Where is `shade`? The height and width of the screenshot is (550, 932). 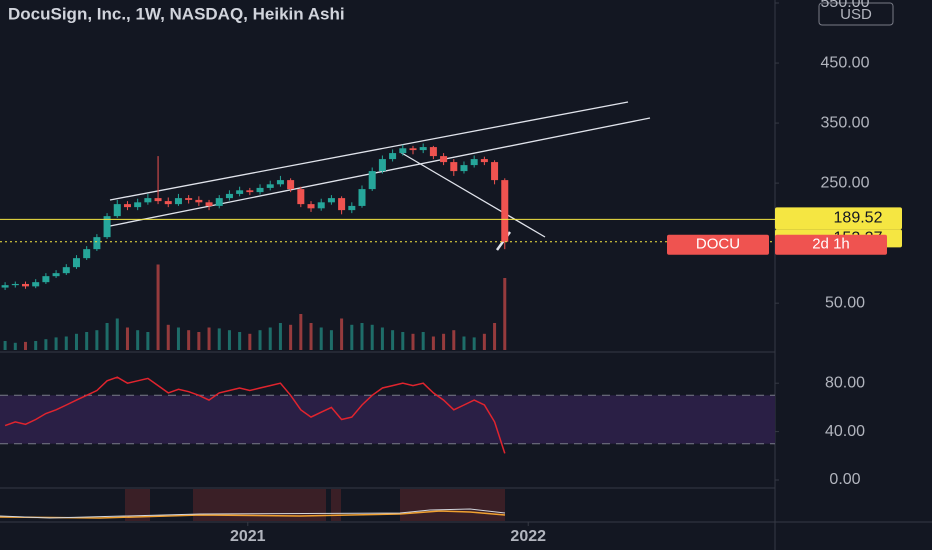 shade is located at coordinates (452, 505).